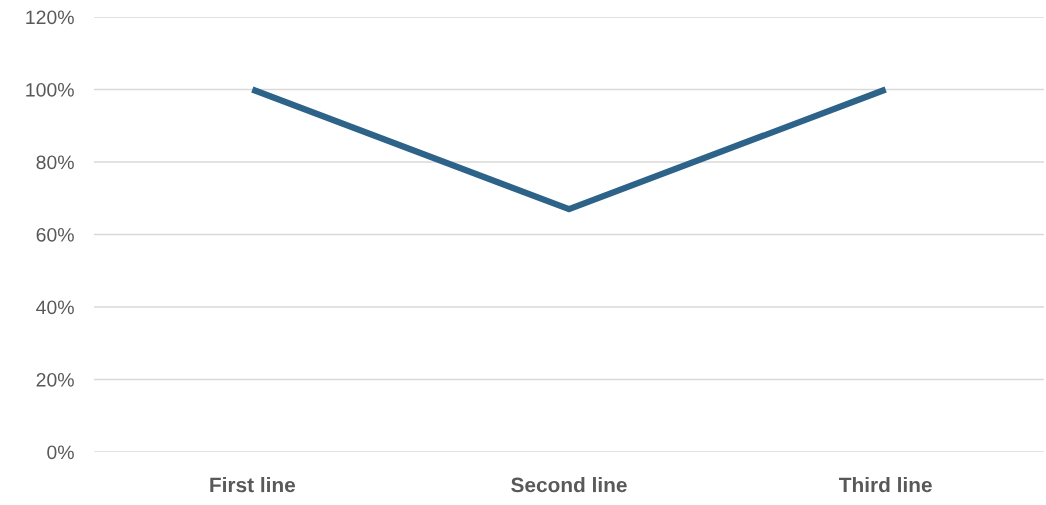 This screenshot has width=1046, height=505. I want to click on y-tick-label: 100%, so click(50, 89).